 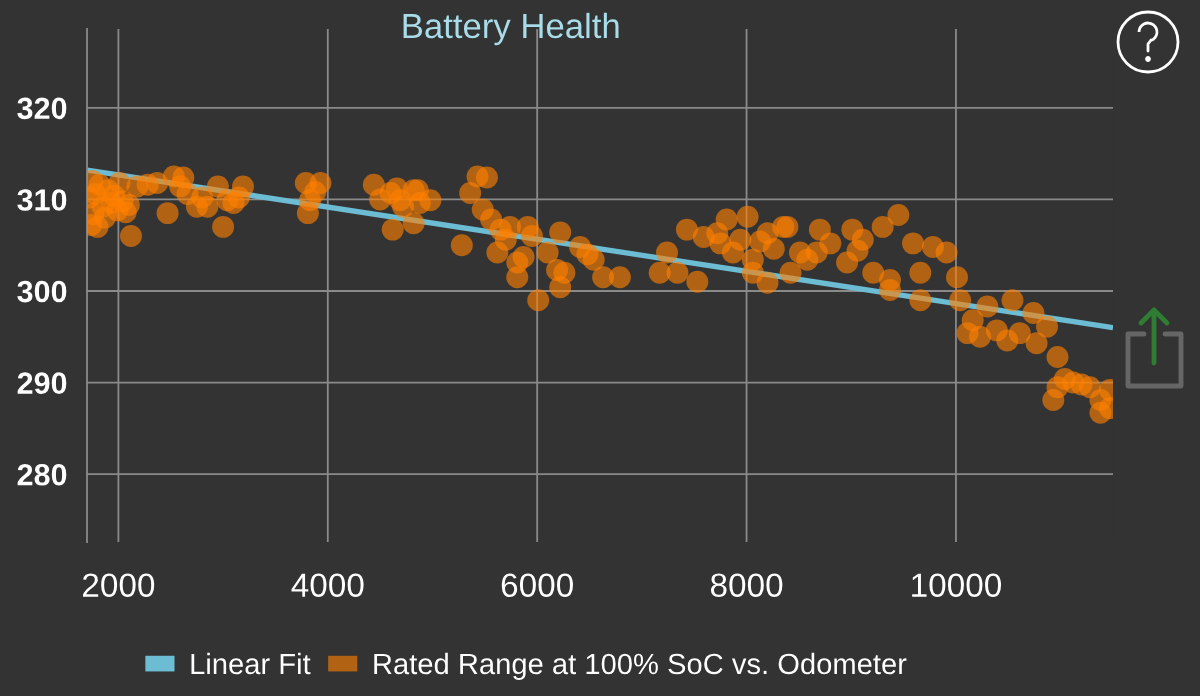 What do you see at coordinates (42, 291) in the screenshot?
I see `y-tick-label: 300` at bounding box center [42, 291].